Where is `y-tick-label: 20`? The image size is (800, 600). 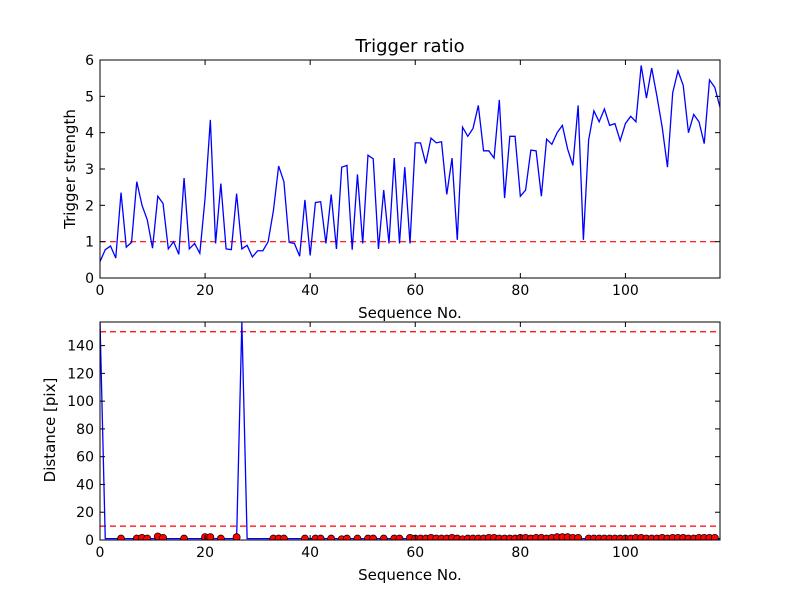
y-tick-label: 20 is located at coordinates (85, 513).